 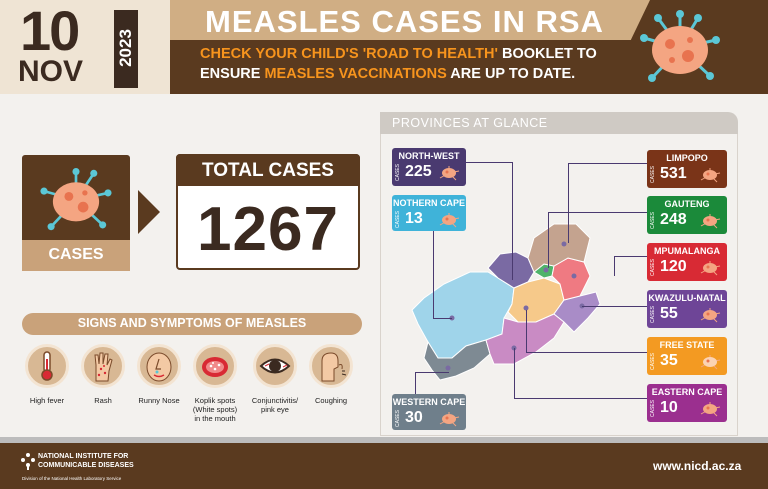 What do you see at coordinates (559, 123) in the screenshot?
I see `provinces-header-bar` at bounding box center [559, 123].